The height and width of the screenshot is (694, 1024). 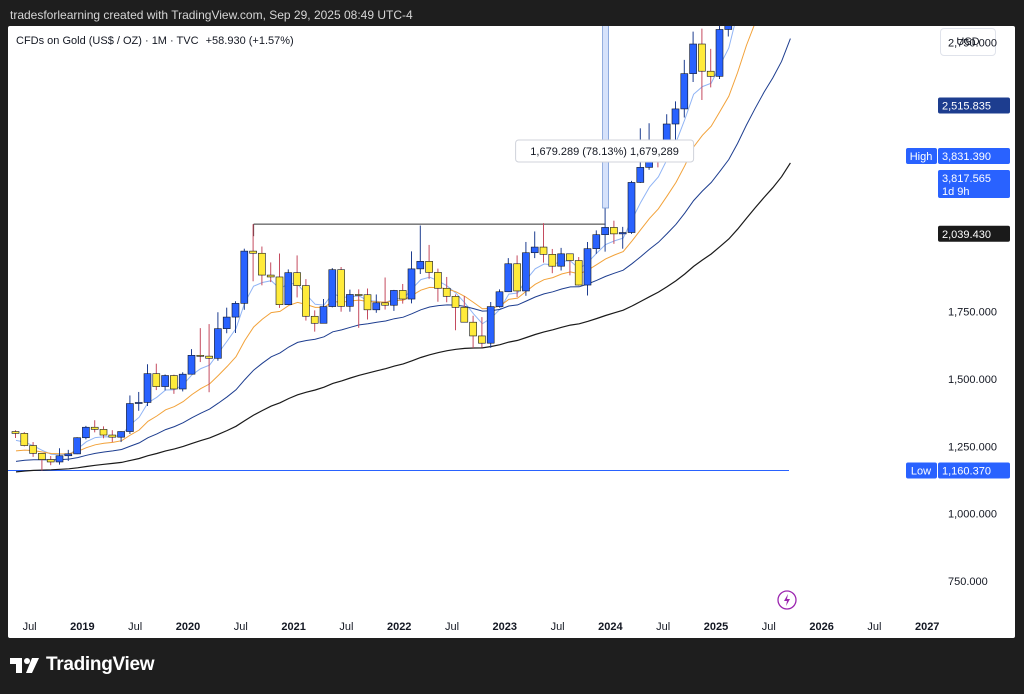 What do you see at coordinates (966, 471) in the screenshot?
I see `price-label: 1,160.370` at bounding box center [966, 471].